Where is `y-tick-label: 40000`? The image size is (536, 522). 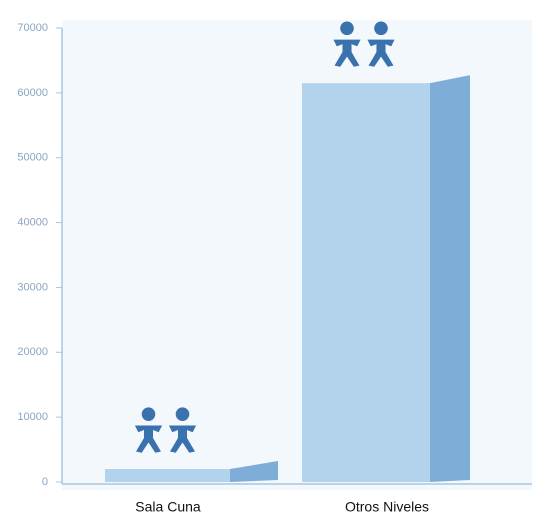
y-tick-label: 40000 is located at coordinates (32, 222).